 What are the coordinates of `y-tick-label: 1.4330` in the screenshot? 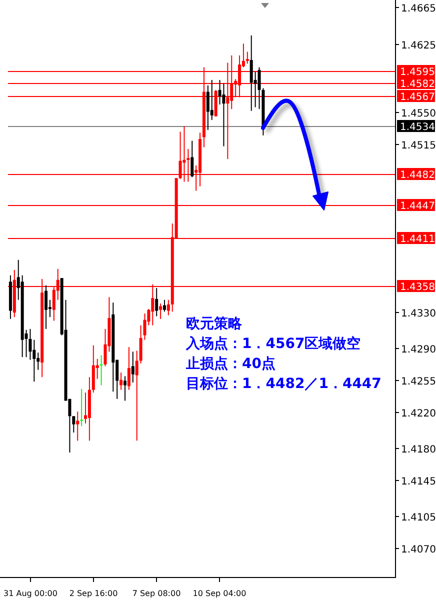 It's located at (418, 314).